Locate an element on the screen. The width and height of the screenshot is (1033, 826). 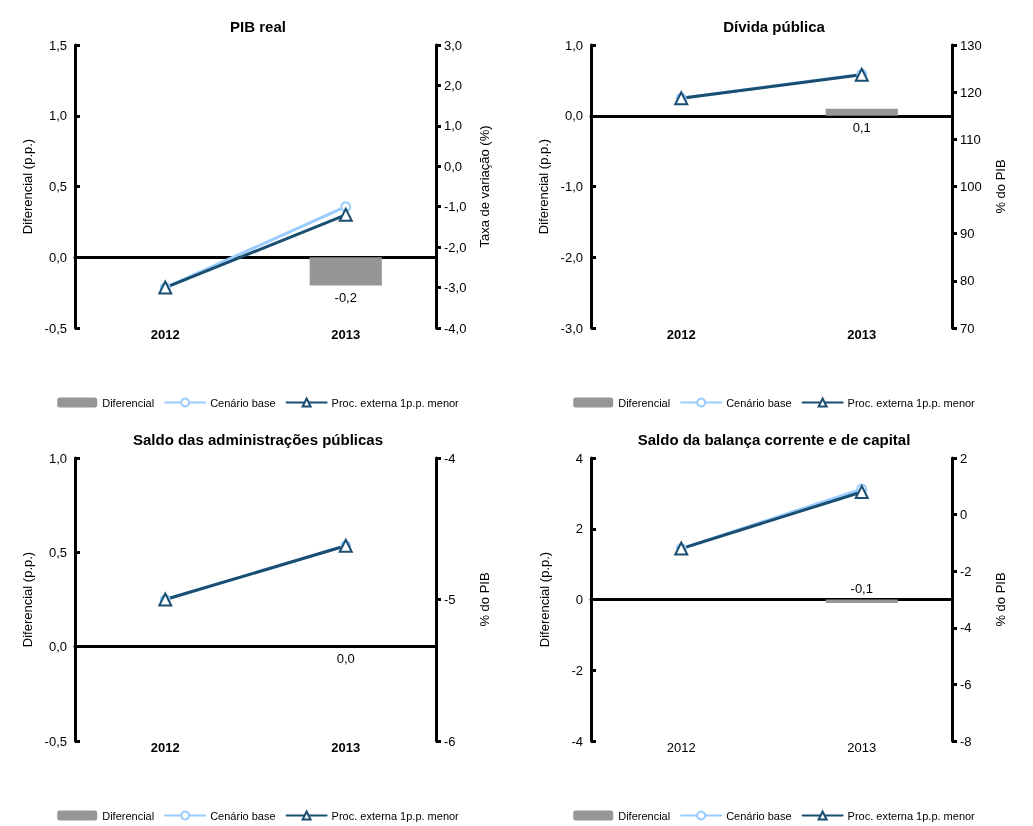
y2-tick-label: -3,0 is located at coordinates (455, 288).